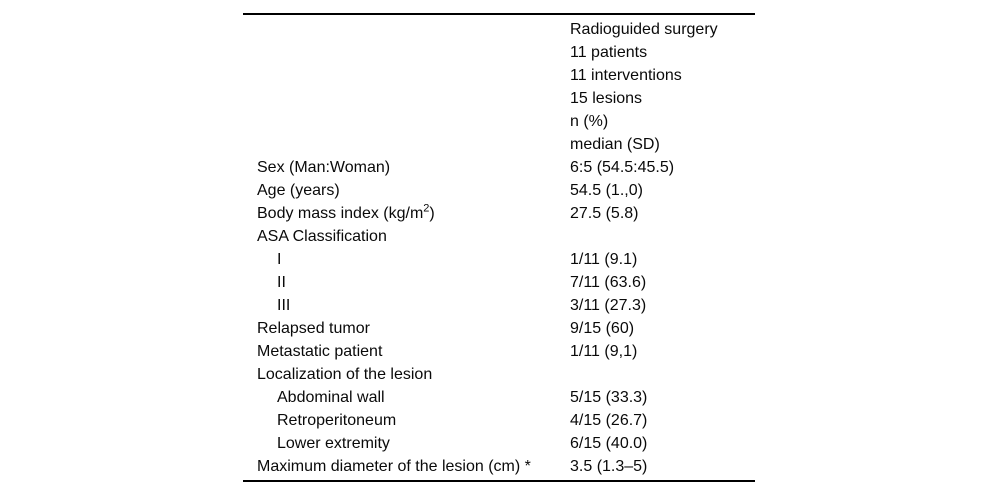 This screenshot has height=497, width=1000. I want to click on bmi-label-prefix: Body mass index (kg/m, so click(340, 213).